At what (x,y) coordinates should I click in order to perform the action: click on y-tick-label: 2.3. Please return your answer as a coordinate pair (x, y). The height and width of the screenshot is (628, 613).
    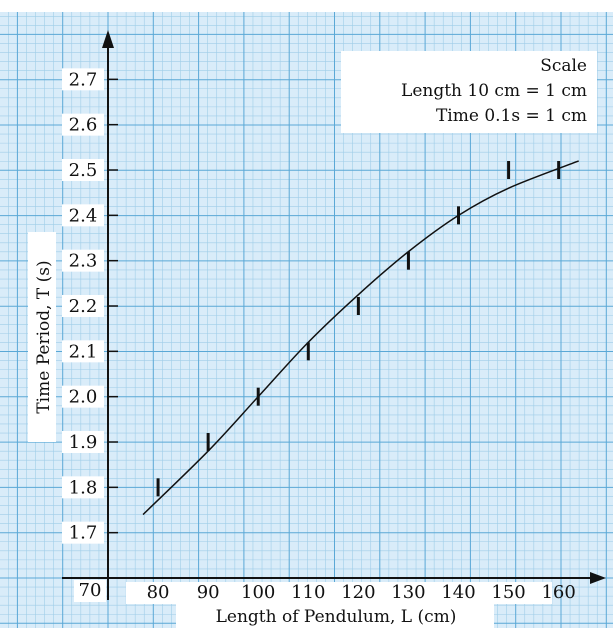
    Looking at the image, I should click on (83, 261).